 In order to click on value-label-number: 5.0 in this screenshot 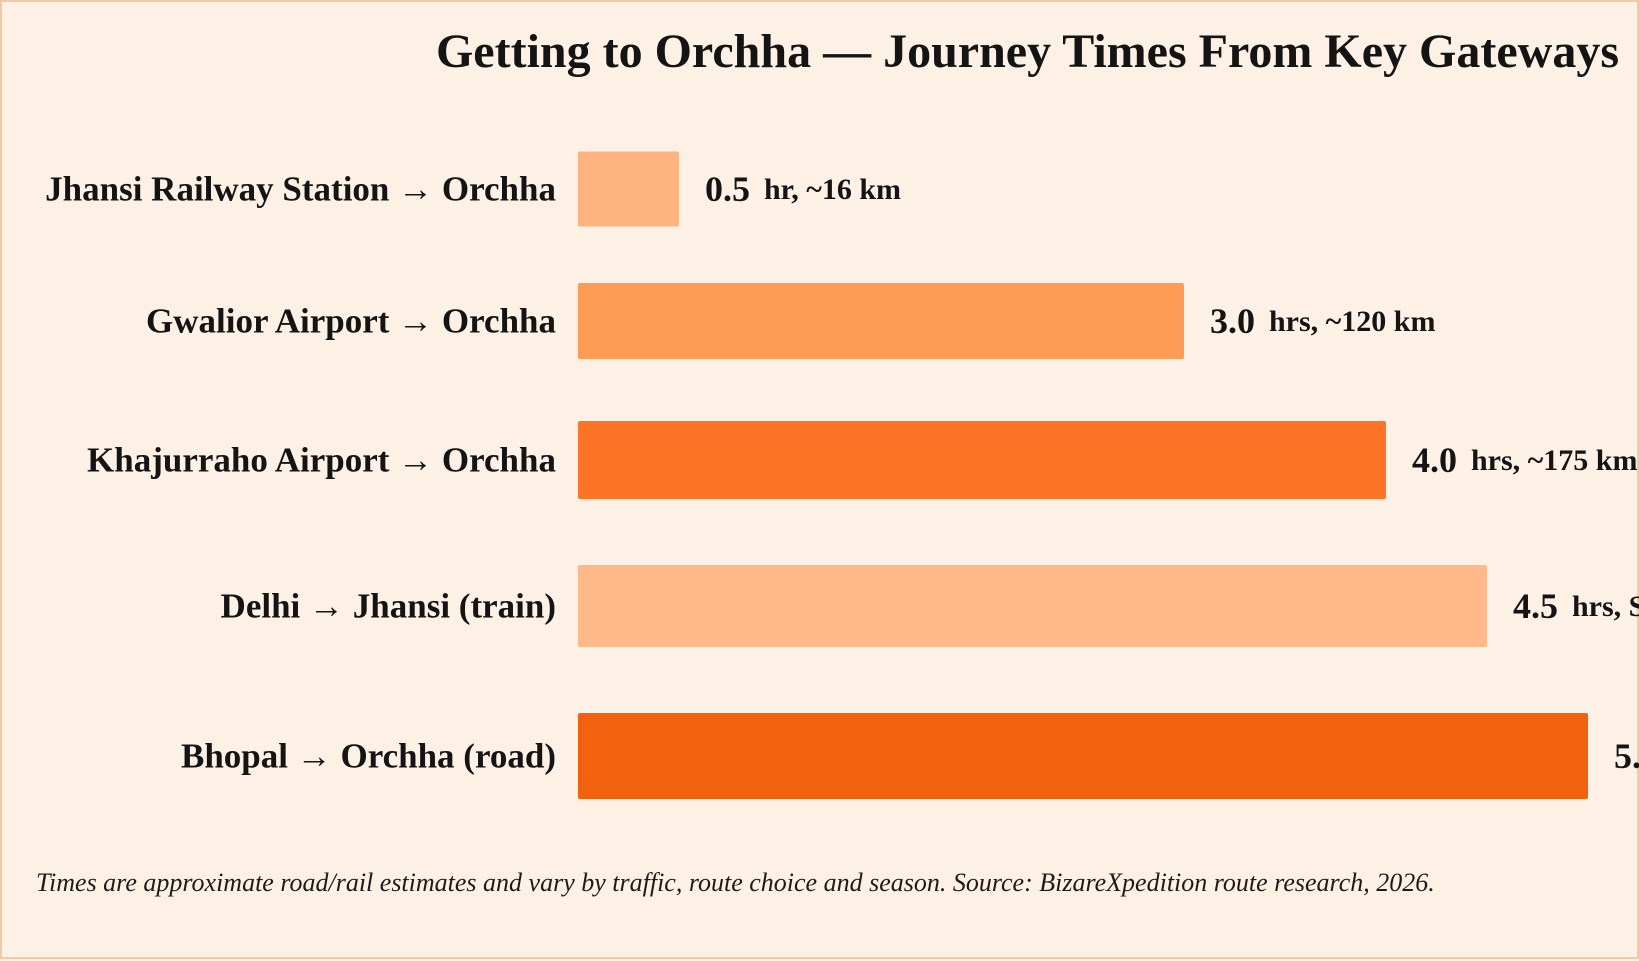, I will do `click(1626, 756)`.